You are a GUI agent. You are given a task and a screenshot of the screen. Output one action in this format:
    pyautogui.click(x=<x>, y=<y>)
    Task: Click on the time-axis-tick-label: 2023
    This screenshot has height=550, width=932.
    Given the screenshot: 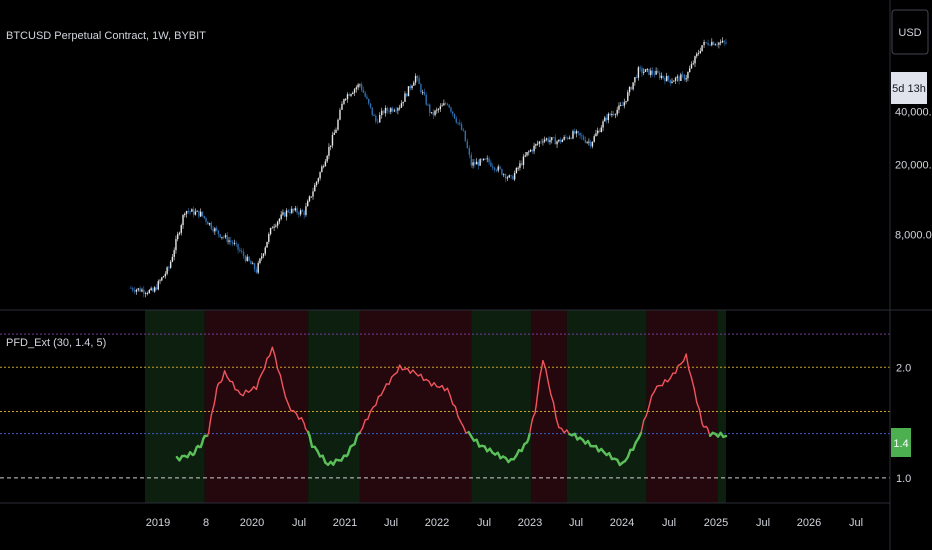 What is the action you would take?
    pyautogui.click(x=530, y=523)
    